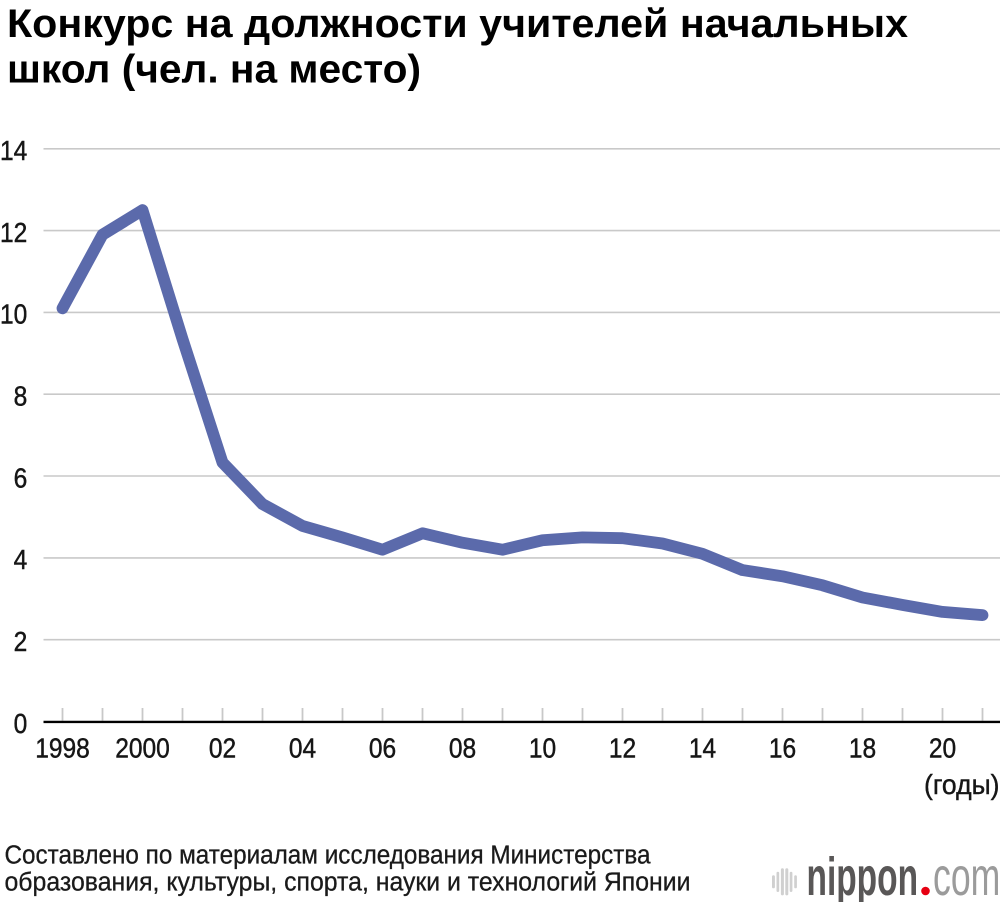  I want to click on svg-text: 4, so click(21, 559).